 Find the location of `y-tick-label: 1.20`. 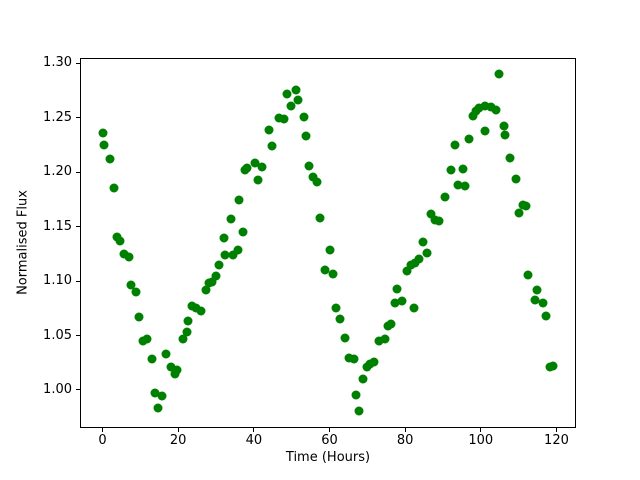

y-tick-label: 1.20 is located at coordinates (57, 172).